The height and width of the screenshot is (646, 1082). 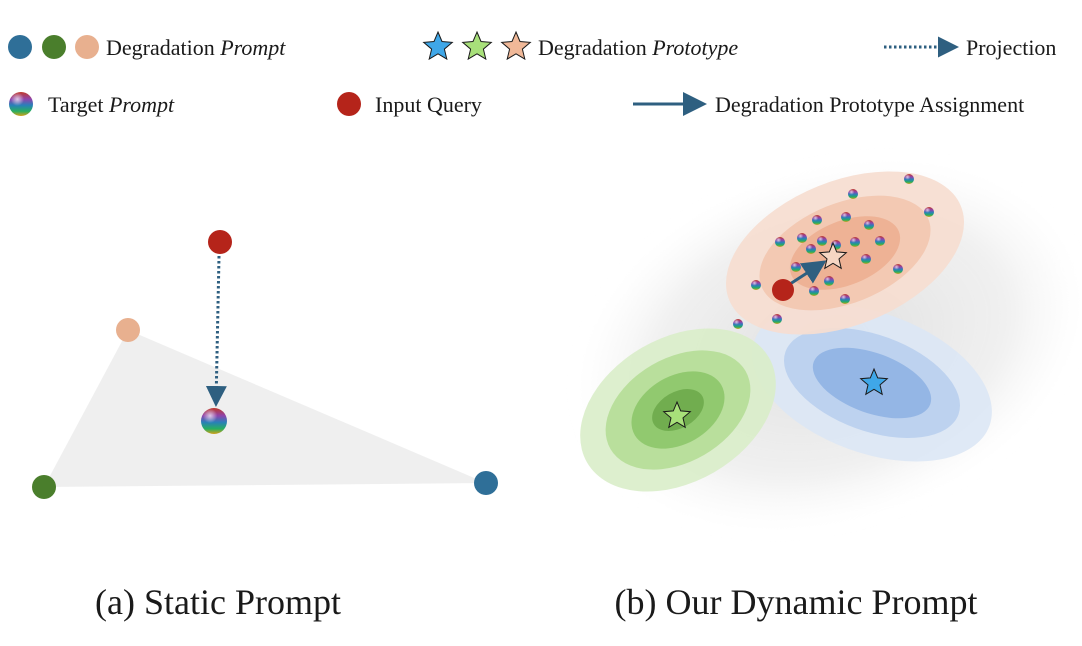 I want to click on peach-prompt-dot-icon, so click(x=87, y=47).